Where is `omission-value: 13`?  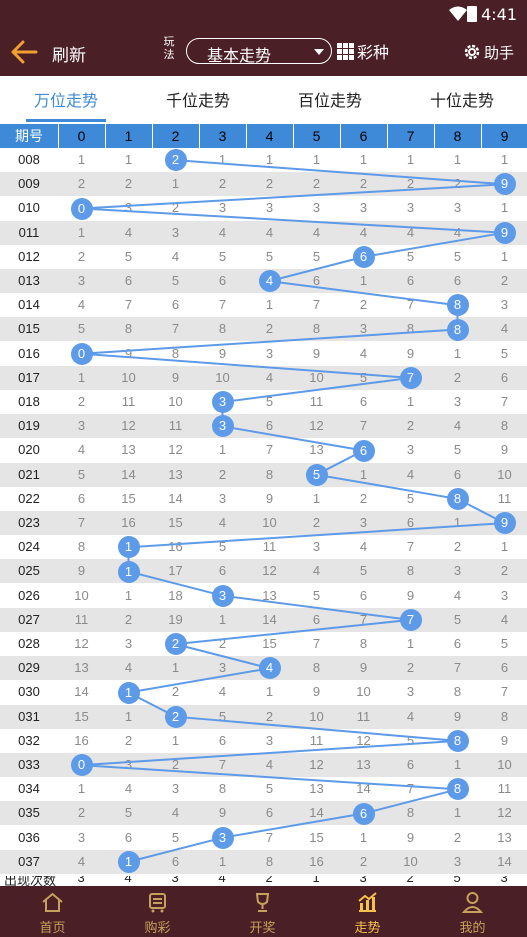
omission-value: 13 is located at coordinates (81, 668).